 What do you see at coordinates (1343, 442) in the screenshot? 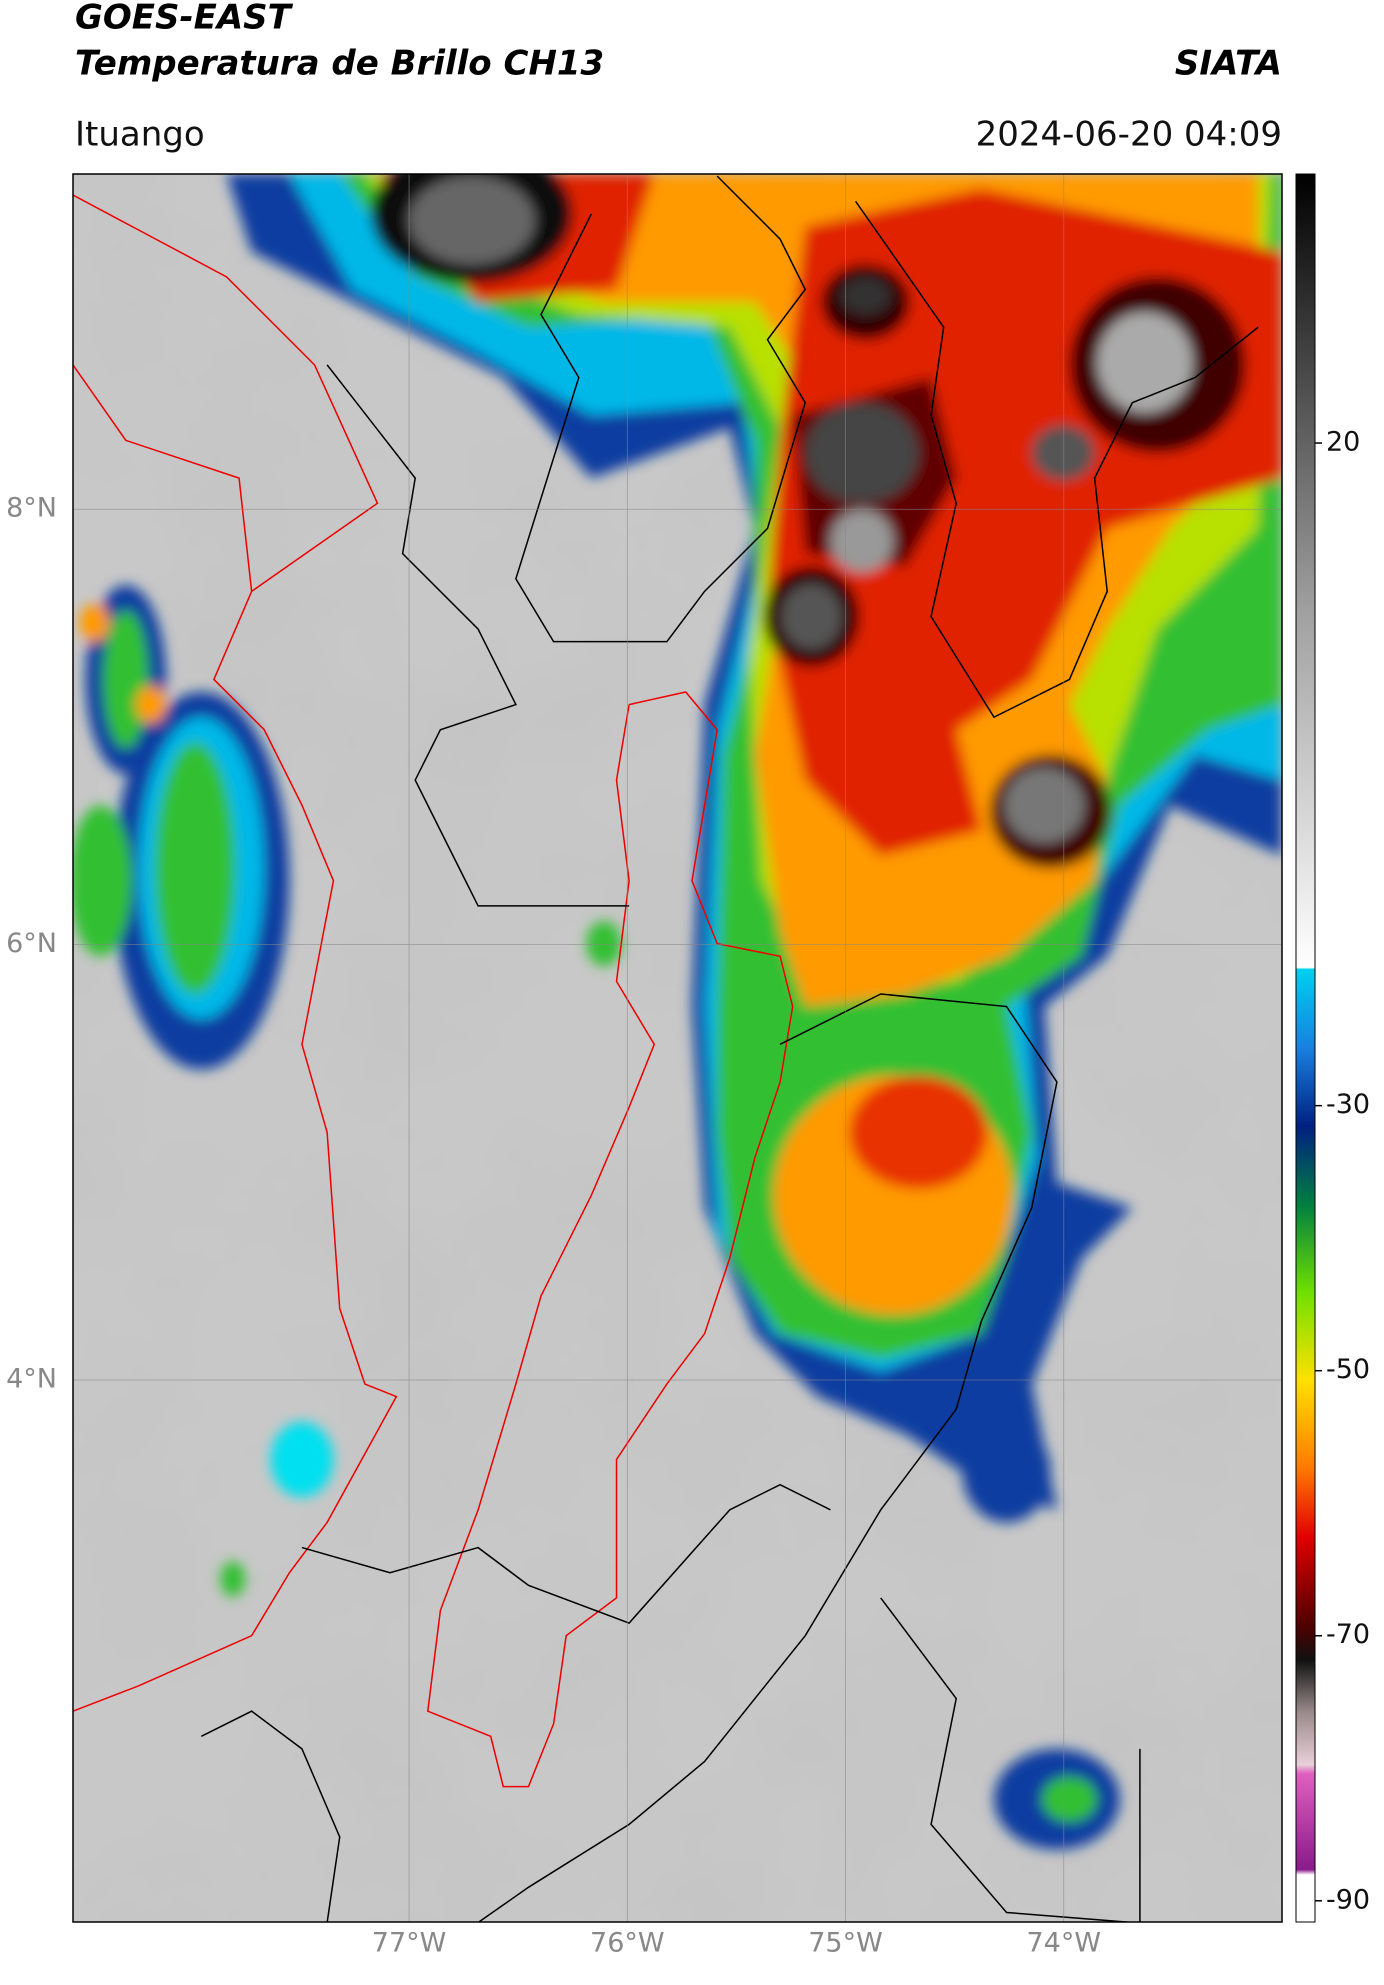
I see `colorbar-tick-label: 20` at bounding box center [1343, 442].